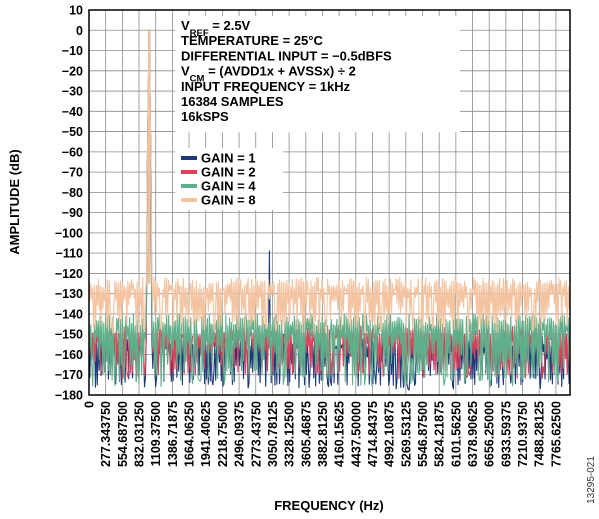 This screenshot has height=519, width=599. Describe the element at coordinates (106, 434) in the screenshot. I see `x-tick-label: 277.343750` at that location.